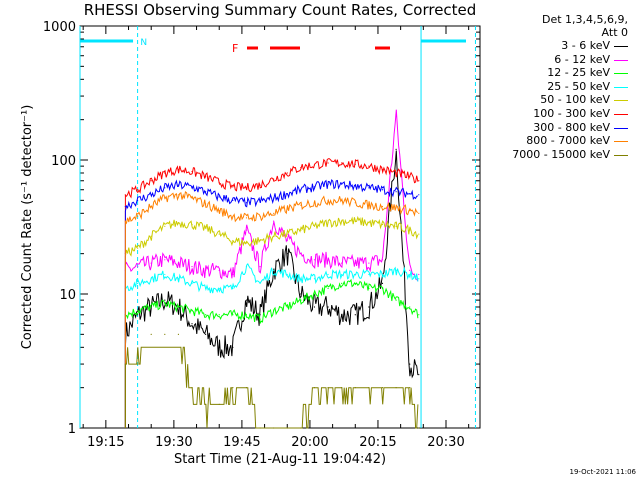 Image resolution: width=640 pixels, height=480 pixels. I want to click on legend-label: 12 - 25 keV, so click(578, 73).